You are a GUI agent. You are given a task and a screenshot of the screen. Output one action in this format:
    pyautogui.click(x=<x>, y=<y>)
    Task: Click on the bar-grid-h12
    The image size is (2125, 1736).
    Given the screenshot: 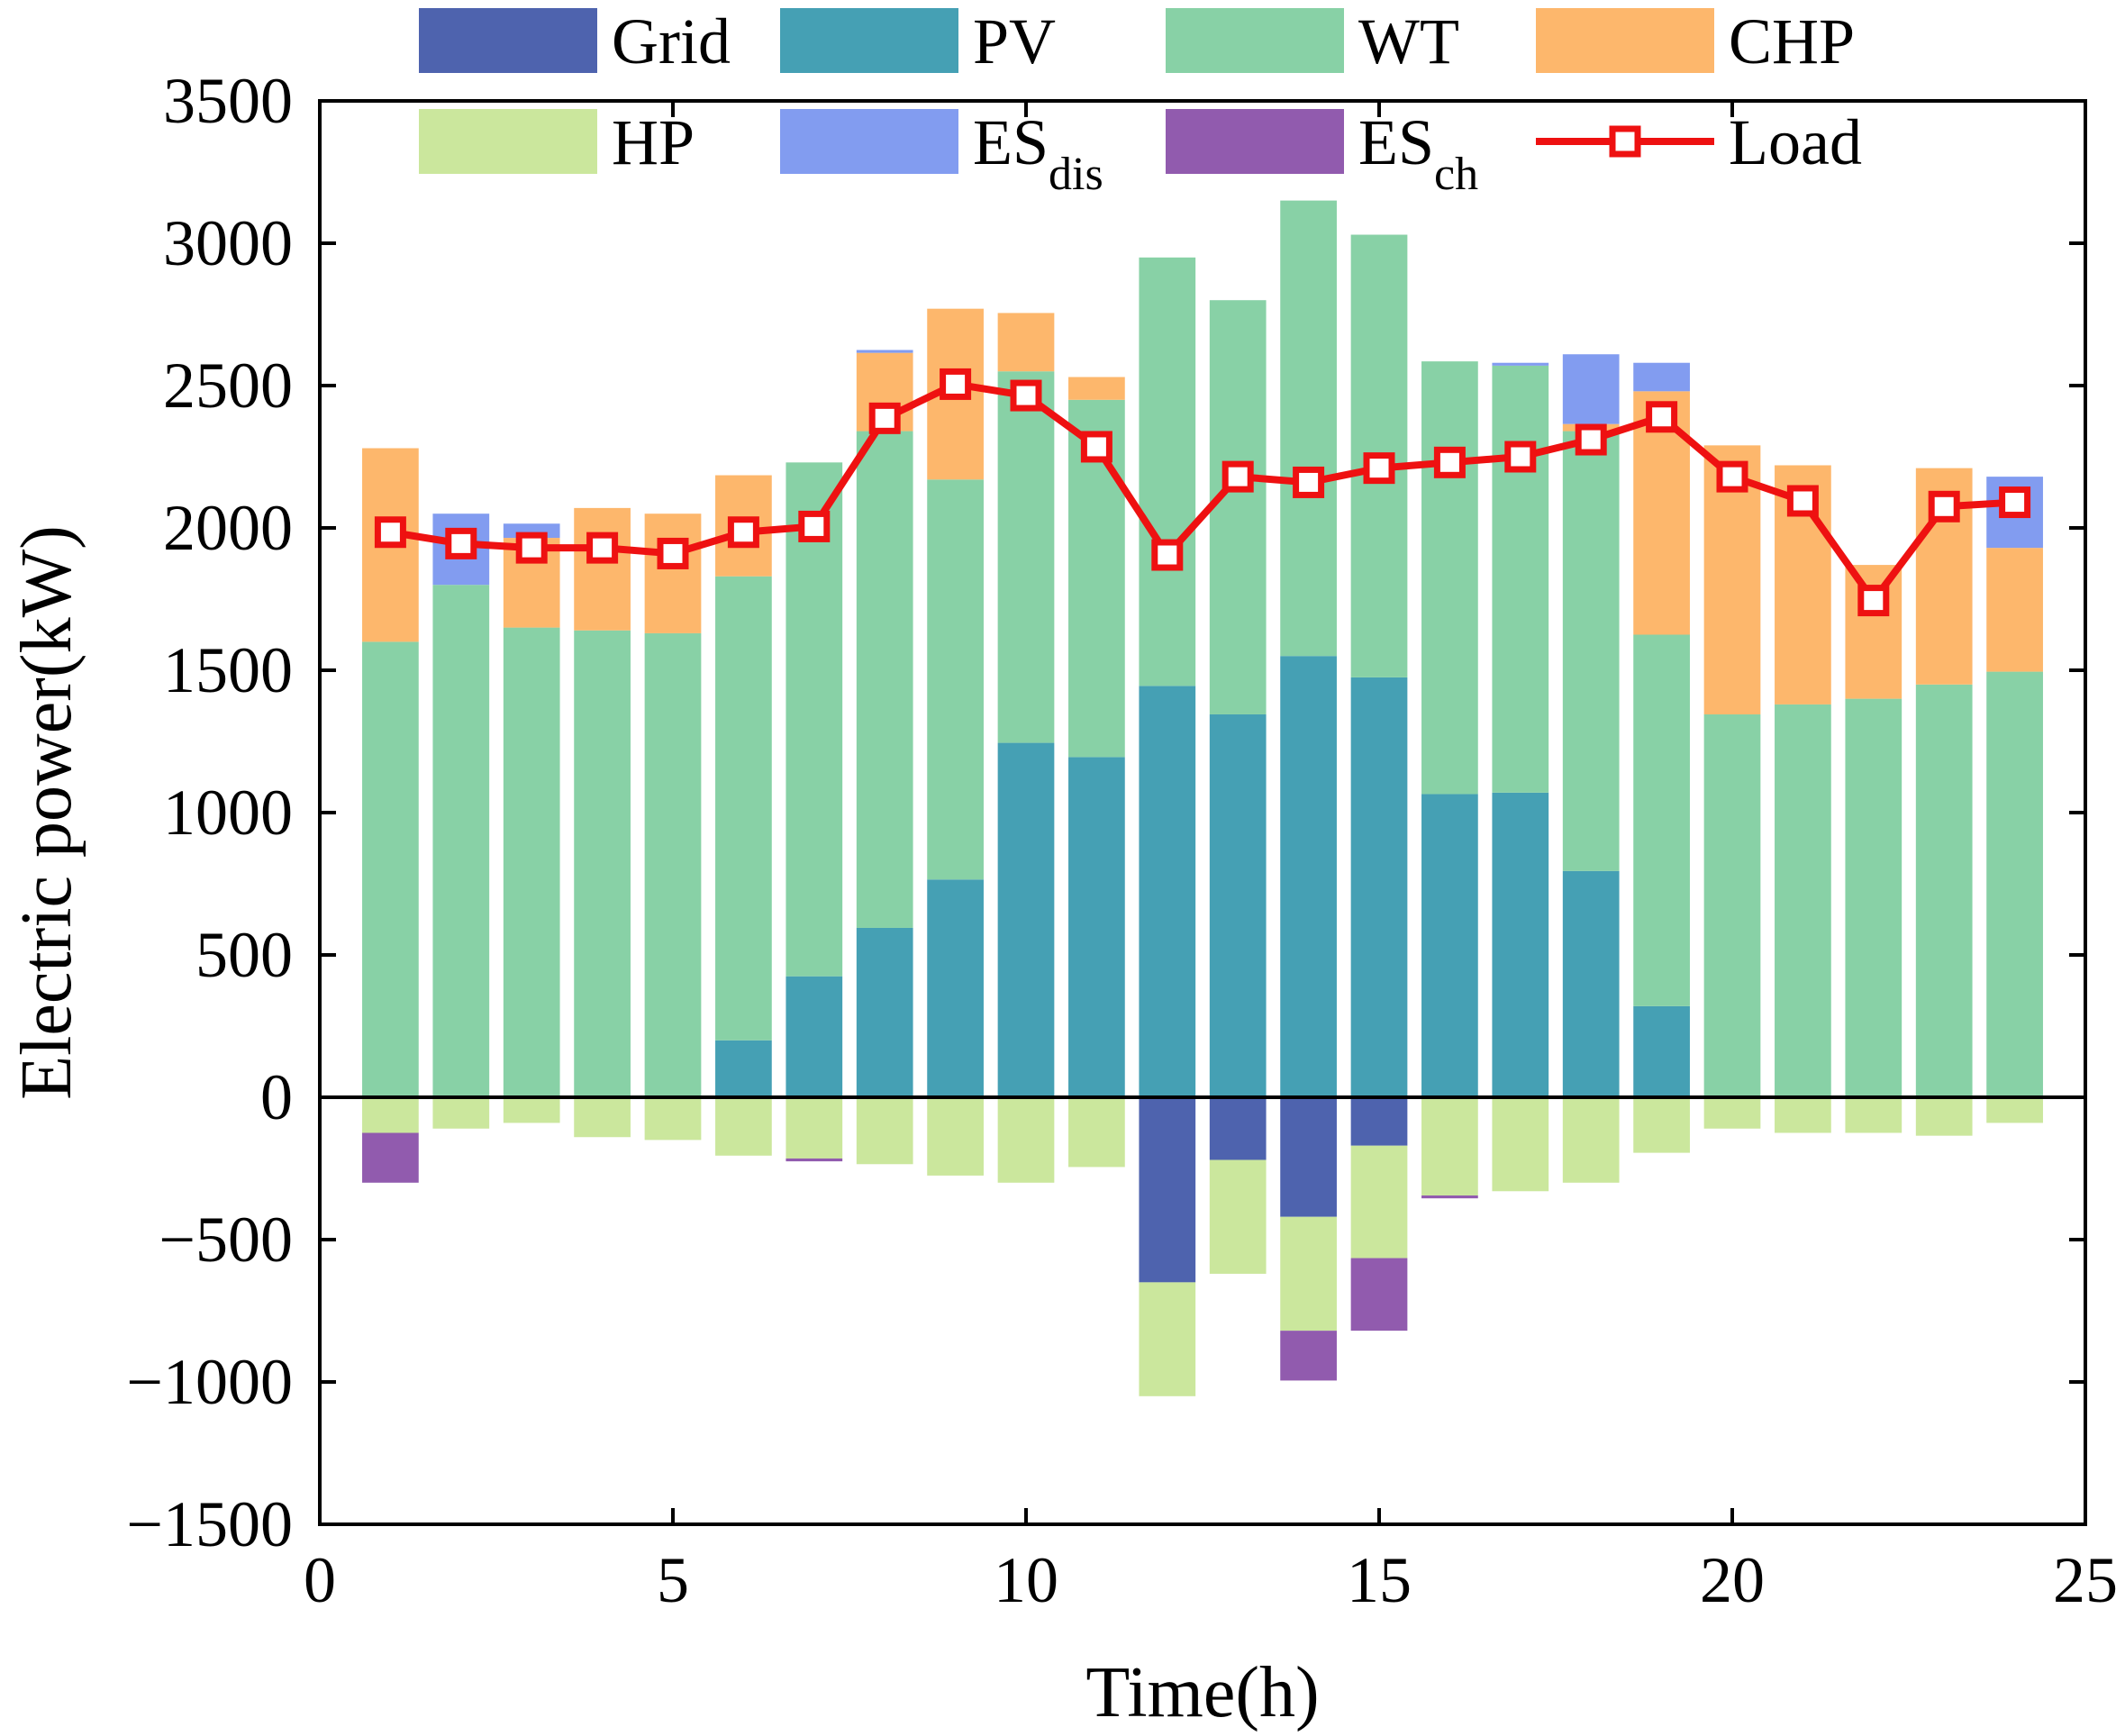 What is the action you would take?
    pyautogui.click(x=1167, y=1190)
    